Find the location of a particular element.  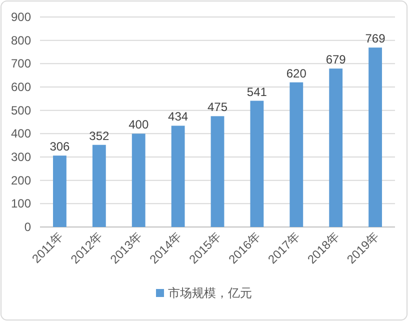

data-label: 434 is located at coordinates (178, 117).